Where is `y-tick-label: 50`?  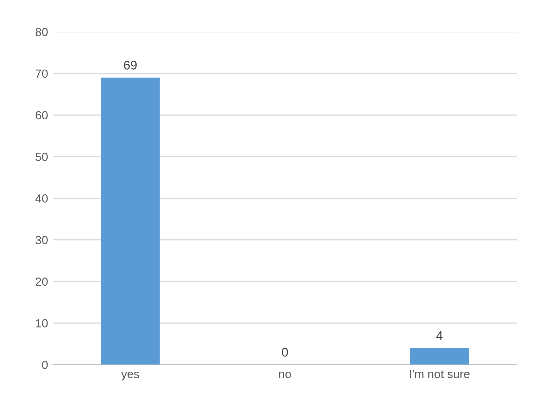
y-tick-label: 50 is located at coordinates (42, 157).